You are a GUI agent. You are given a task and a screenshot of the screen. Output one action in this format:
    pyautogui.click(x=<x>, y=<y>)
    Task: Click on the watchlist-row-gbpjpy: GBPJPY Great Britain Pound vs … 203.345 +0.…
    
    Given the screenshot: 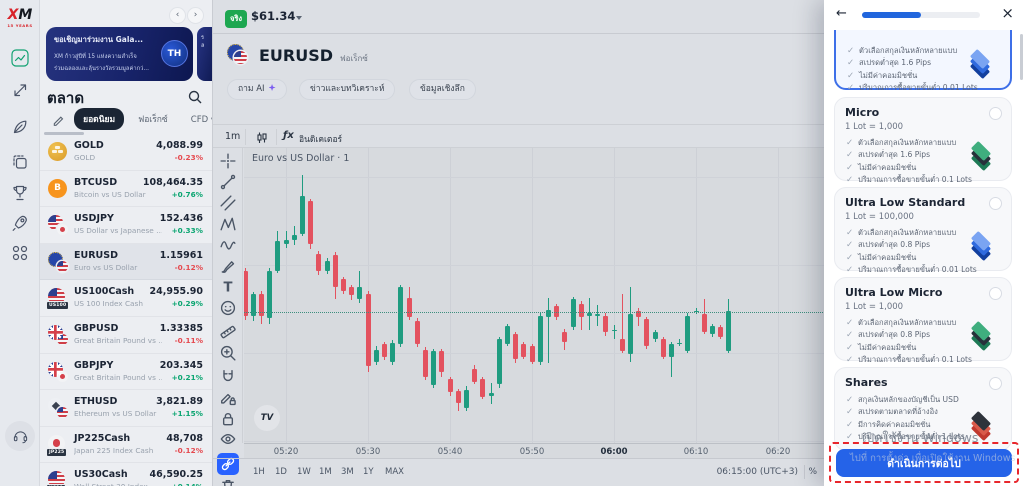 What is the action you would take?
    pyautogui.click(x=126, y=372)
    